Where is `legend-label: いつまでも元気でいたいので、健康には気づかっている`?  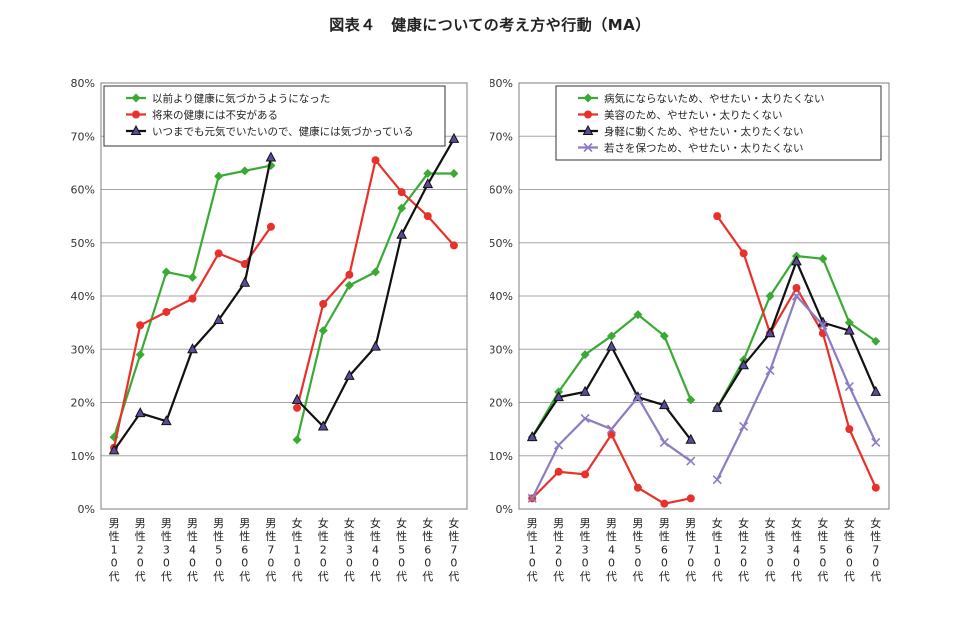
legend-label: いつまでも元気でいたいので、健康には気づかっている is located at coordinates (283, 131).